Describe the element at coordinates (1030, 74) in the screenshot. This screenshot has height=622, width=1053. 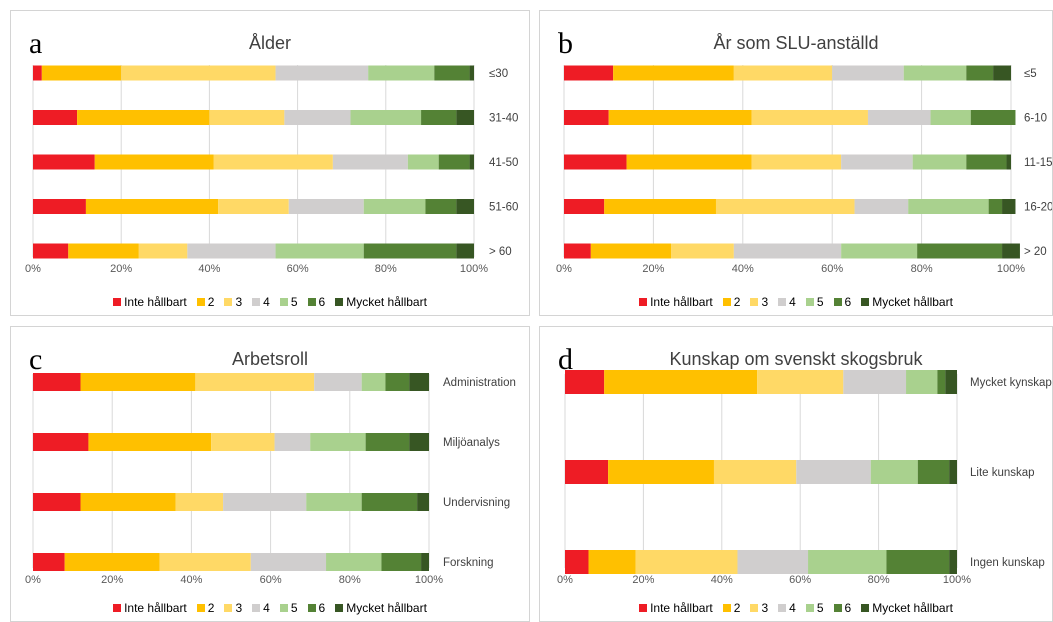
I see `category-label: ≤5` at that location.